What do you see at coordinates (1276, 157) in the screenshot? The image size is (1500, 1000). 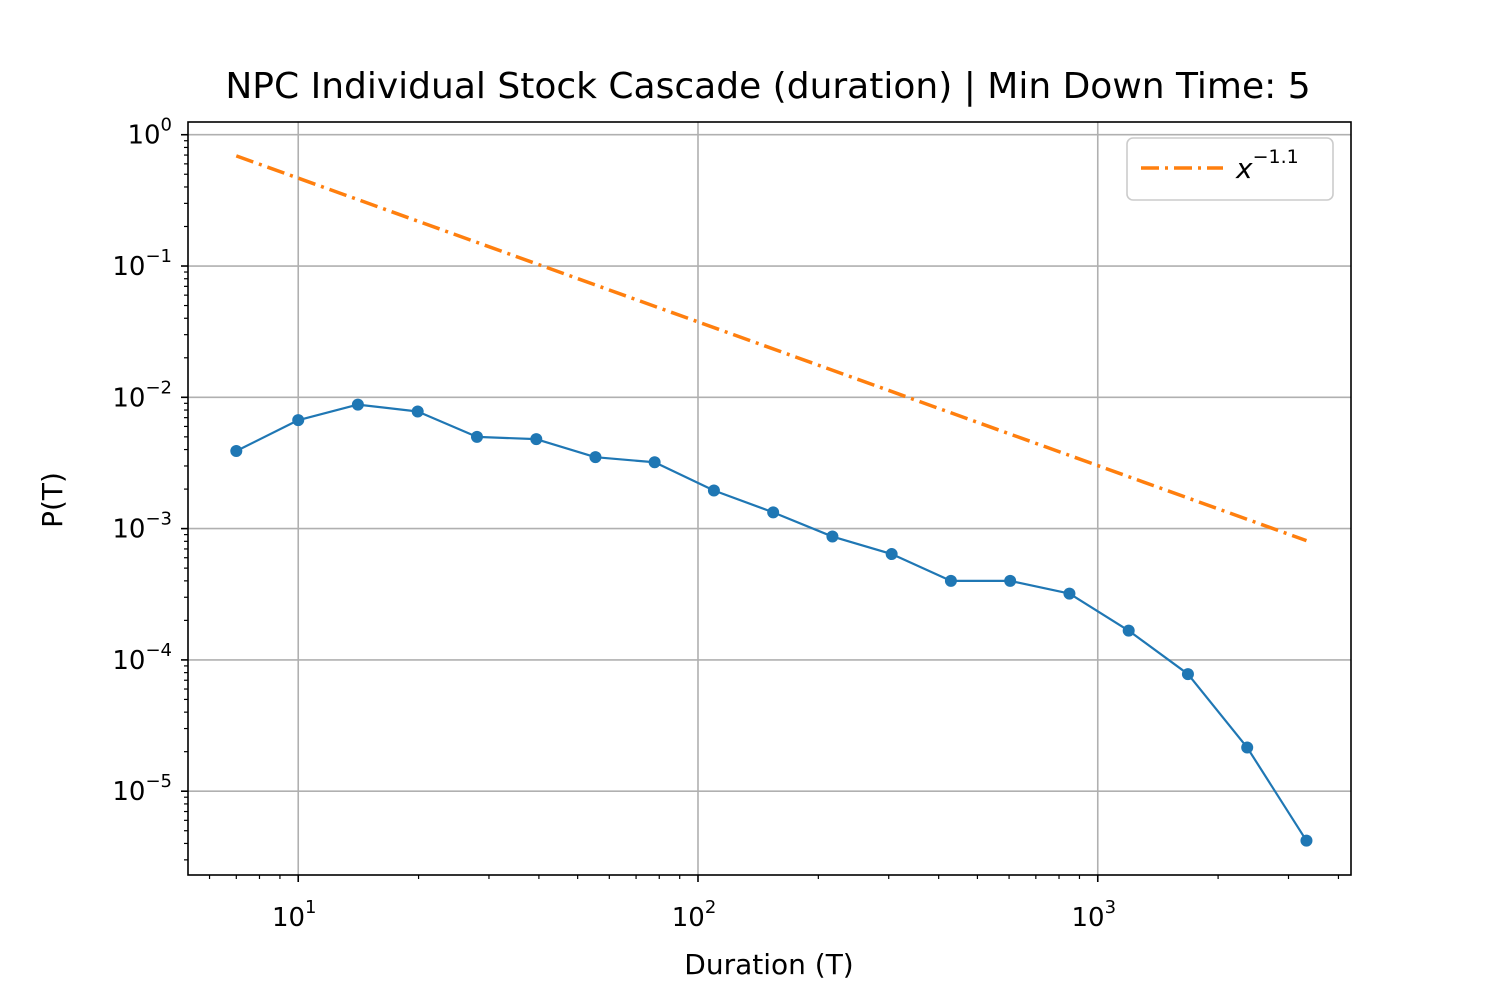 I see `legend-entry-exponent: −1.1` at bounding box center [1276, 157].